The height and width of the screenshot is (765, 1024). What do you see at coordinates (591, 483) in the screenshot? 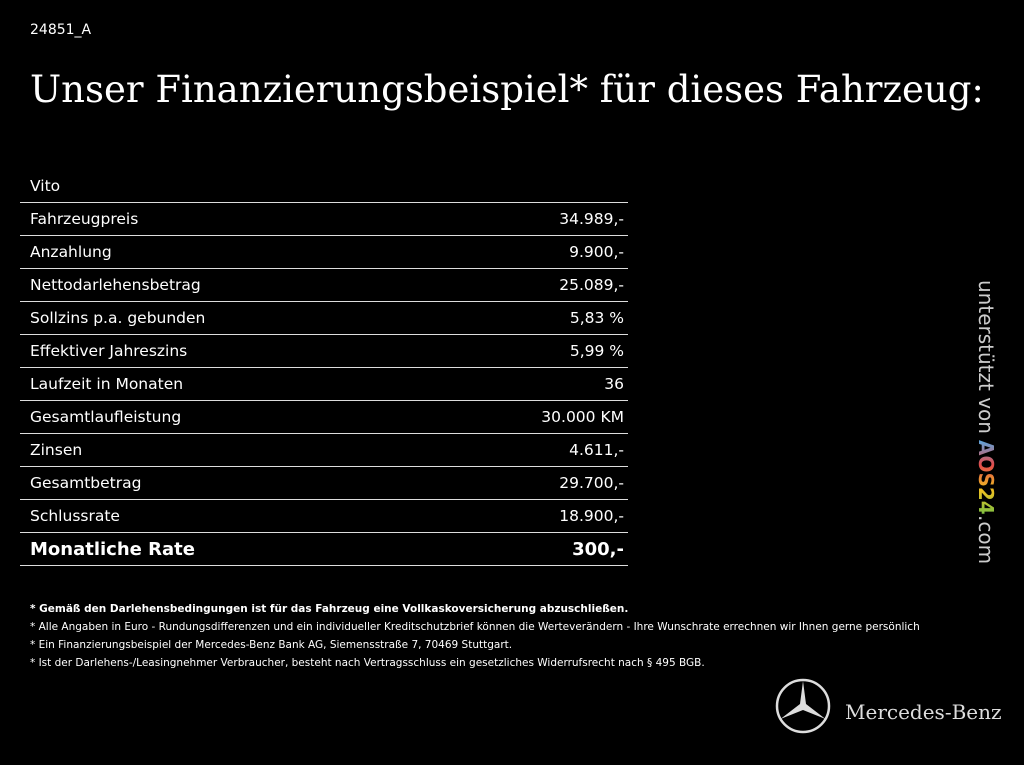
I see `row-value: 29.700,-` at bounding box center [591, 483].